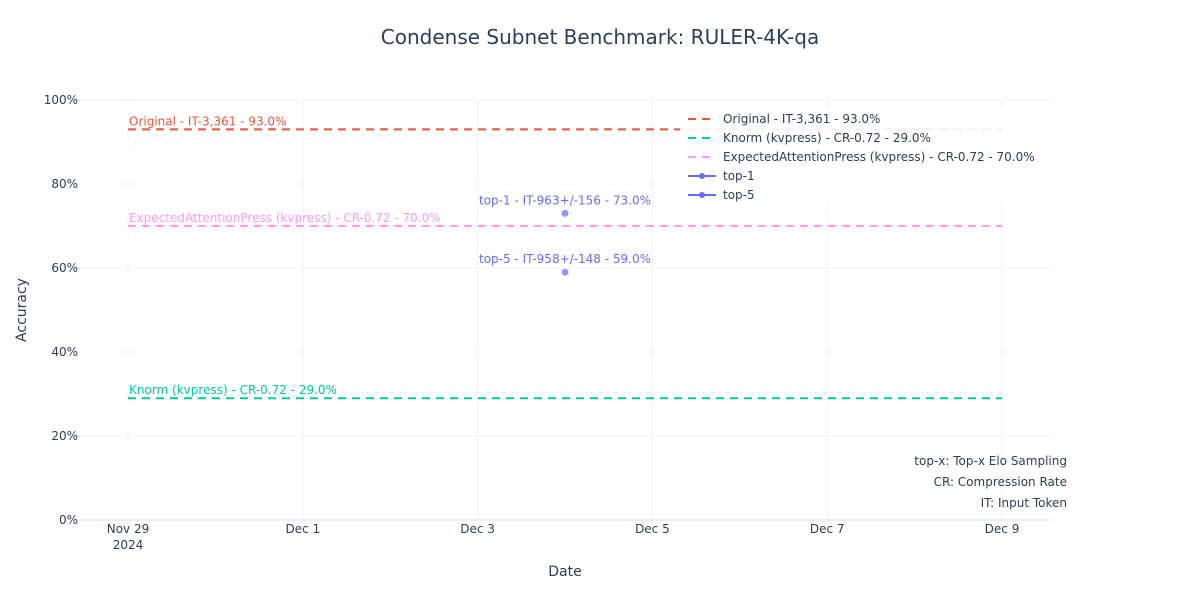 The image size is (1200, 600). Describe the element at coordinates (563, 537) in the screenshot. I see `x-axis: Nov 29 2024 Dec 1 Dec 3 Dec 5 Dec 7 Dec 9` at that location.